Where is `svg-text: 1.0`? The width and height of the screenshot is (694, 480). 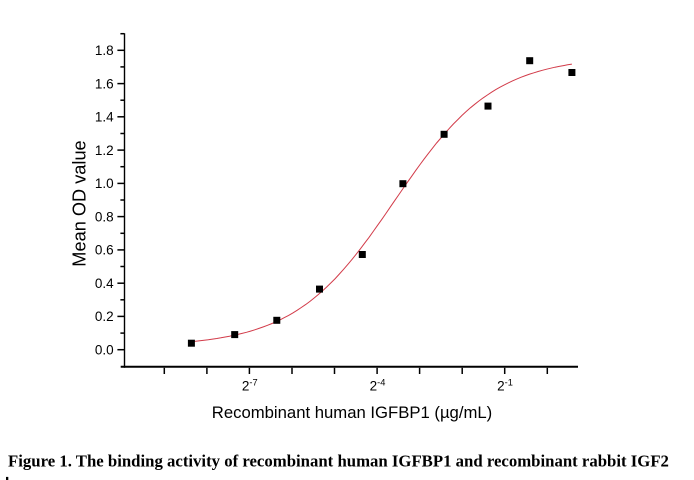 svg-text: 1.0 is located at coordinates (104, 183).